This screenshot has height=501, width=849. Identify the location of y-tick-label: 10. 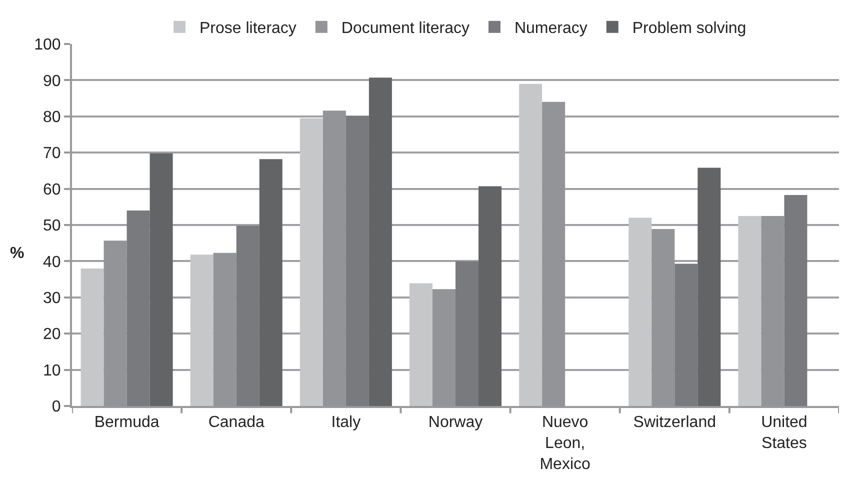
(52, 371).